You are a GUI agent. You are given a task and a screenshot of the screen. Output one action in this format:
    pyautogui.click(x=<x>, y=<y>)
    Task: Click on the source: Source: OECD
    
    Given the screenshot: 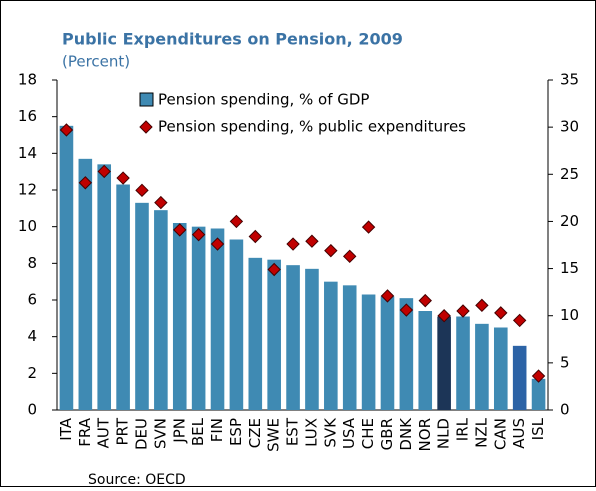 What is the action you would take?
    pyautogui.click(x=137, y=479)
    